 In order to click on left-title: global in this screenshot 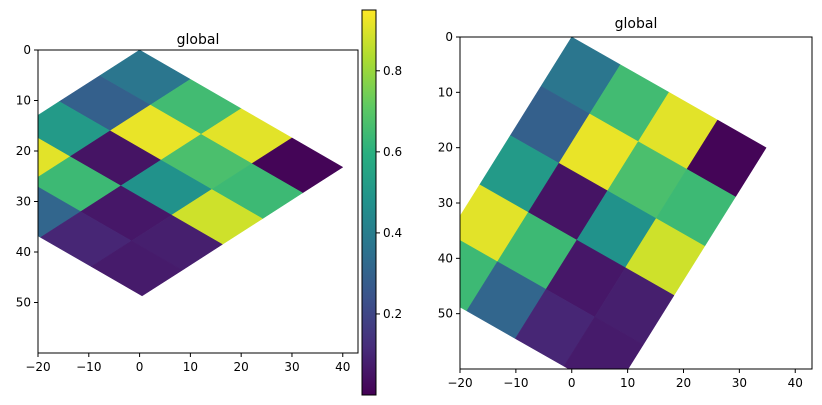, I will do `click(198, 40)`.